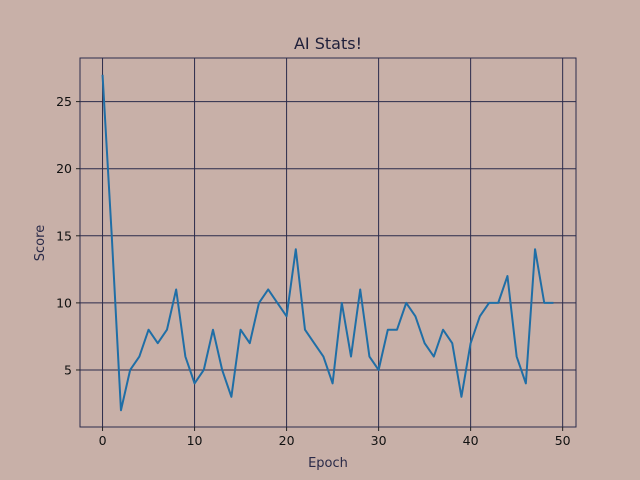  I want to click on x-tick-label: 30, so click(379, 440).